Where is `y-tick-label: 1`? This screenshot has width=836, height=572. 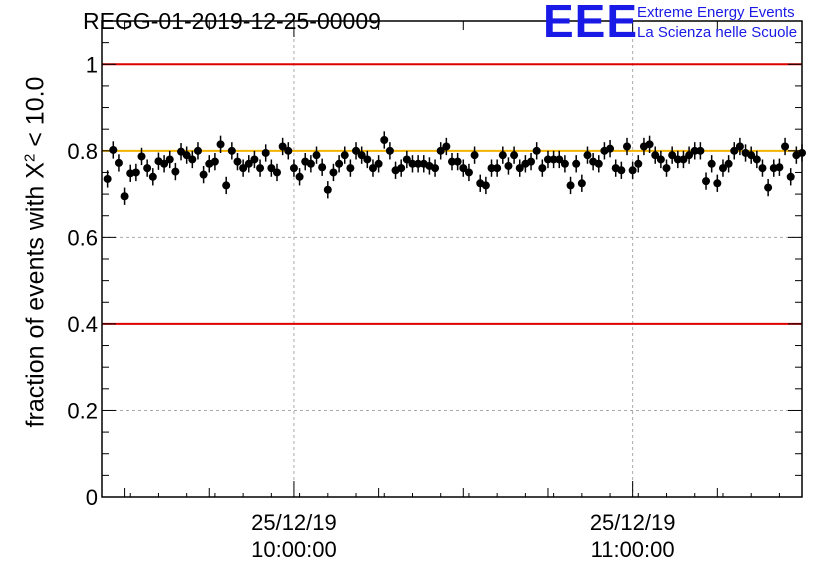 y-tick-label: 1 is located at coordinates (92, 64).